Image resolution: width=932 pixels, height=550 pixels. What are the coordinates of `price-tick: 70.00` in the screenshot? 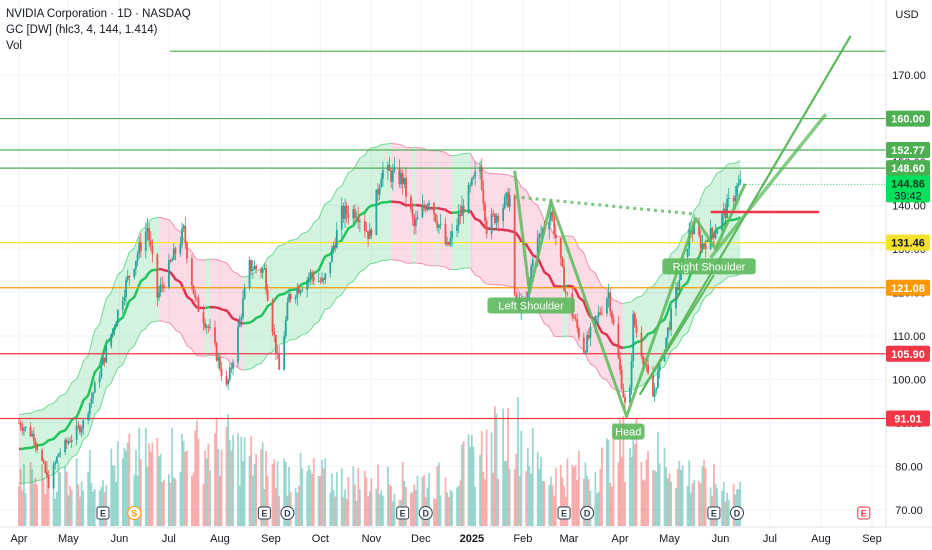 It's located at (909, 511).